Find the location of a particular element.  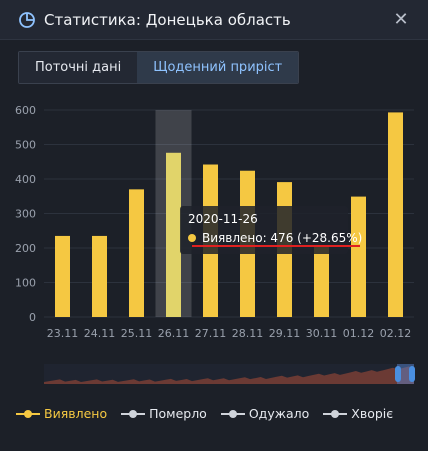

legend-item-sick: Хворіє is located at coordinates (358, 413).